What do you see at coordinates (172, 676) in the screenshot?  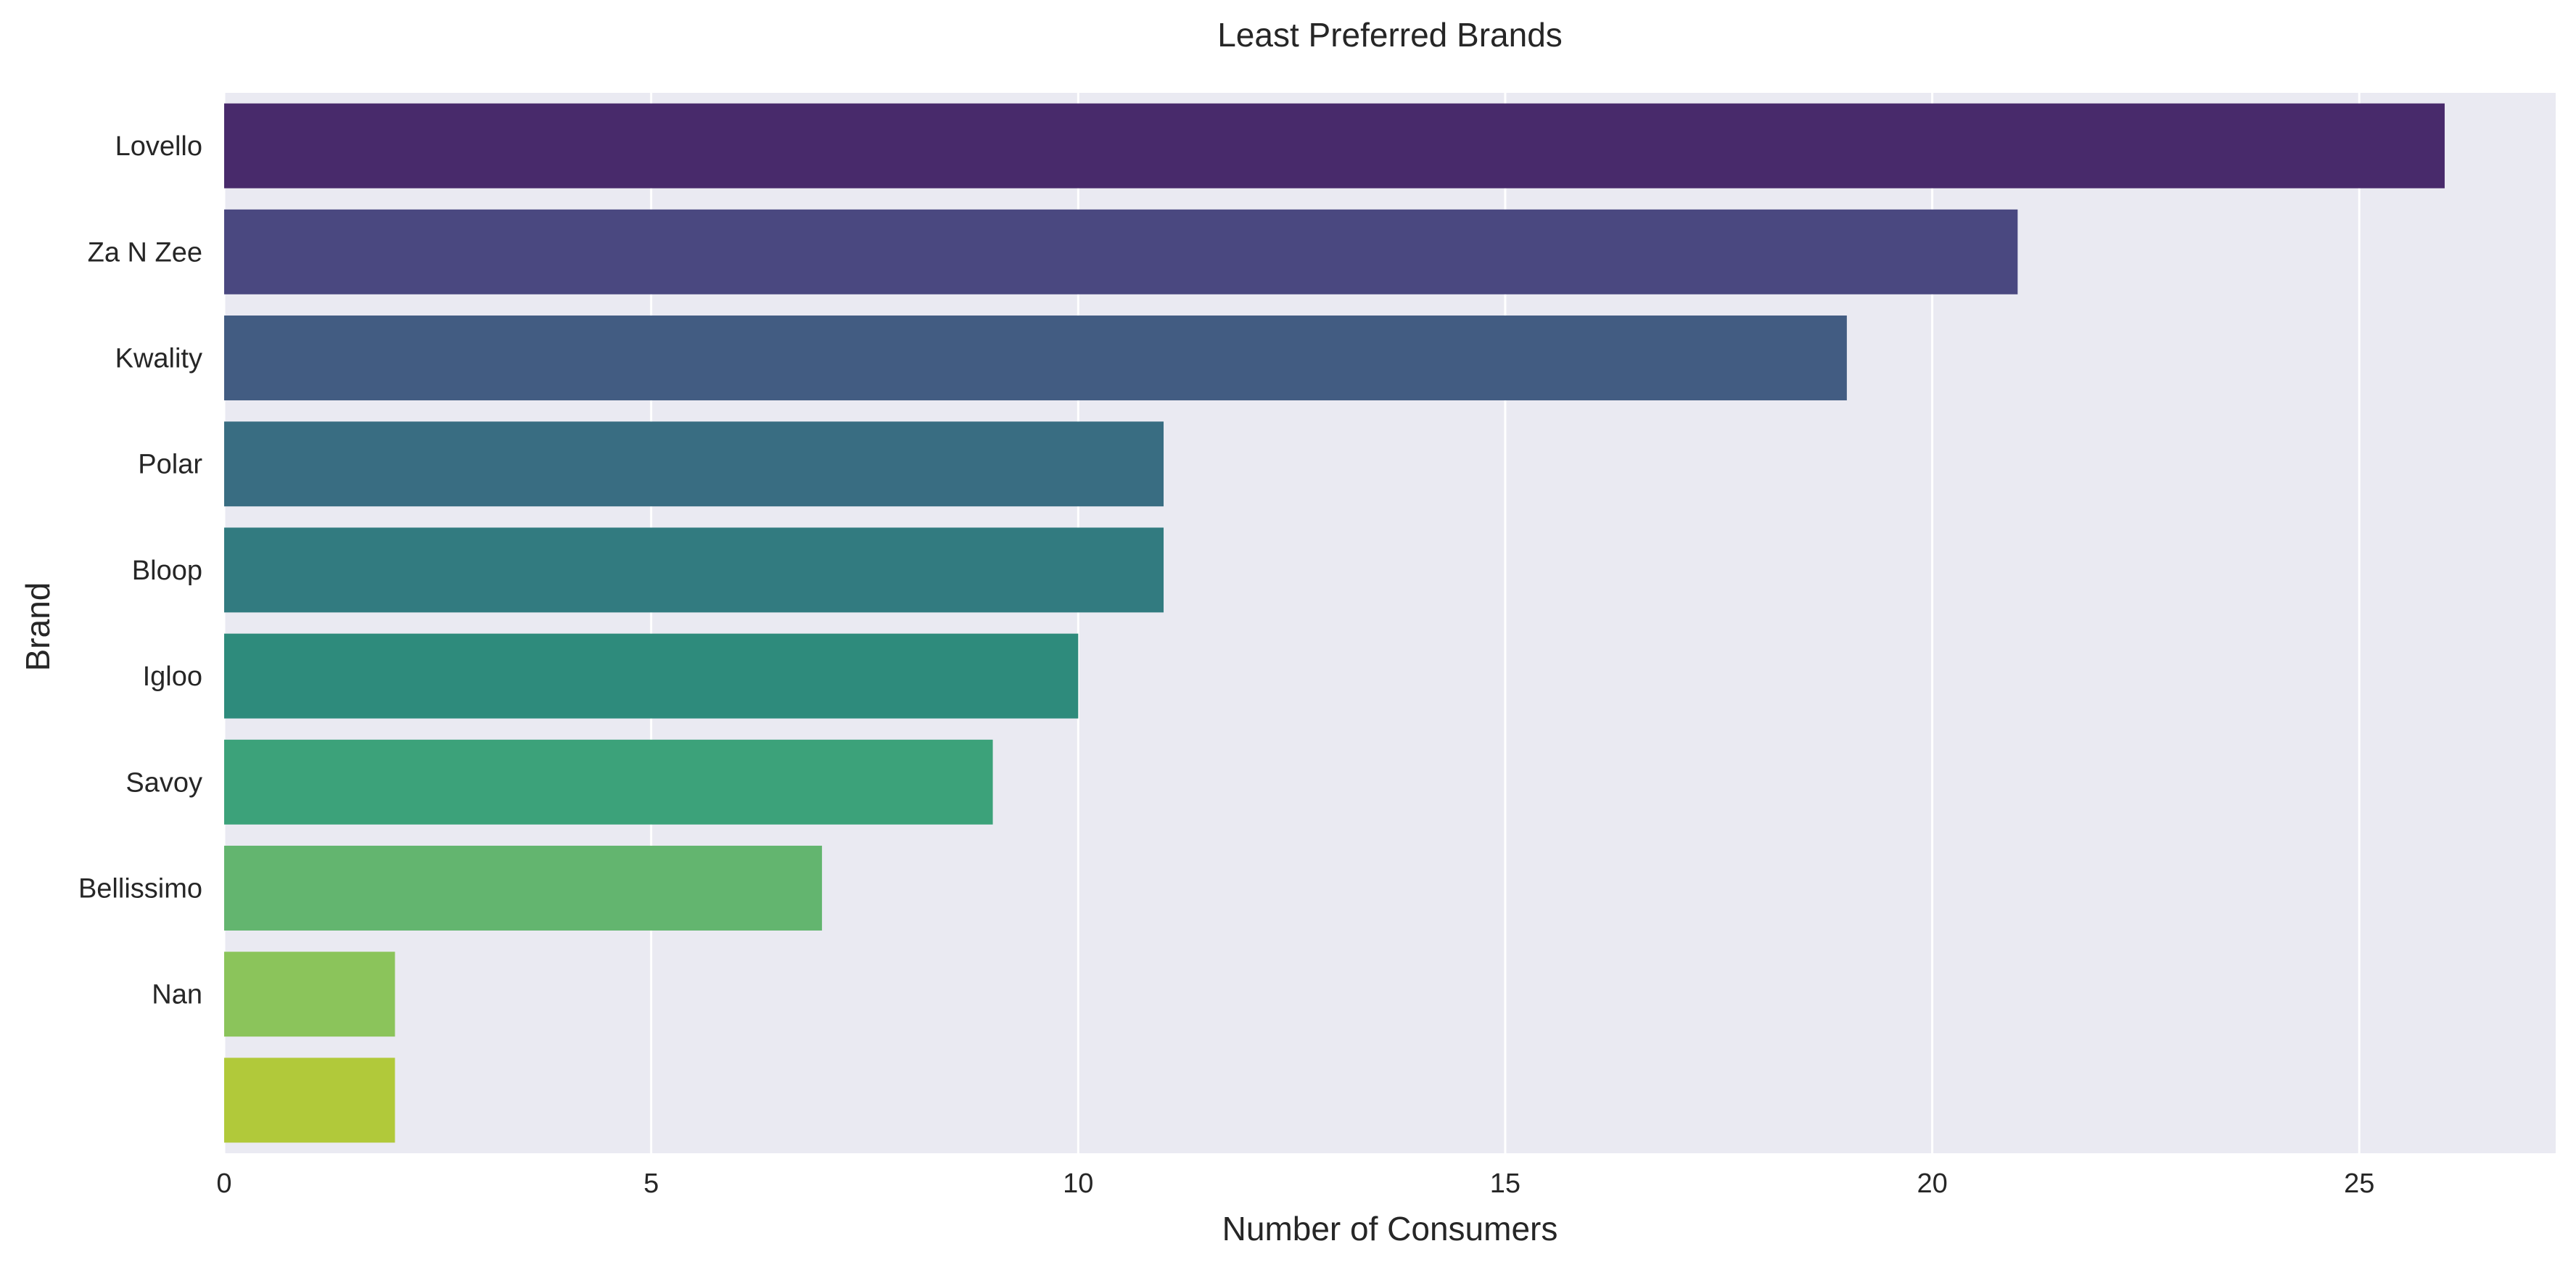 I see `y-tick-label: Igloo` at bounding box center [172, 676].